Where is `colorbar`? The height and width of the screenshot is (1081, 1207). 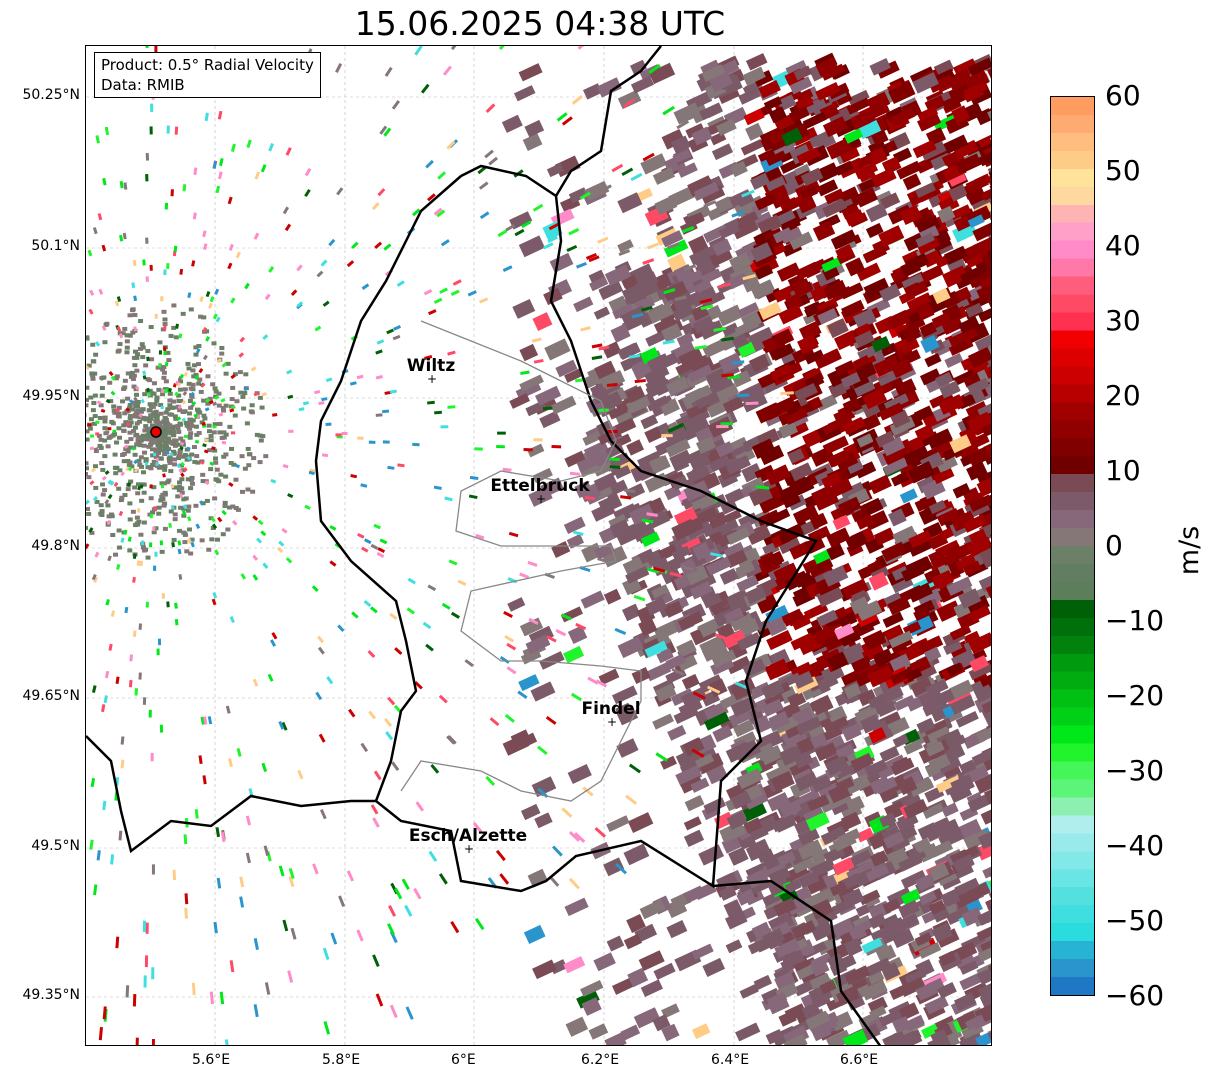 colorbar is located at coordinates (1072, 546).